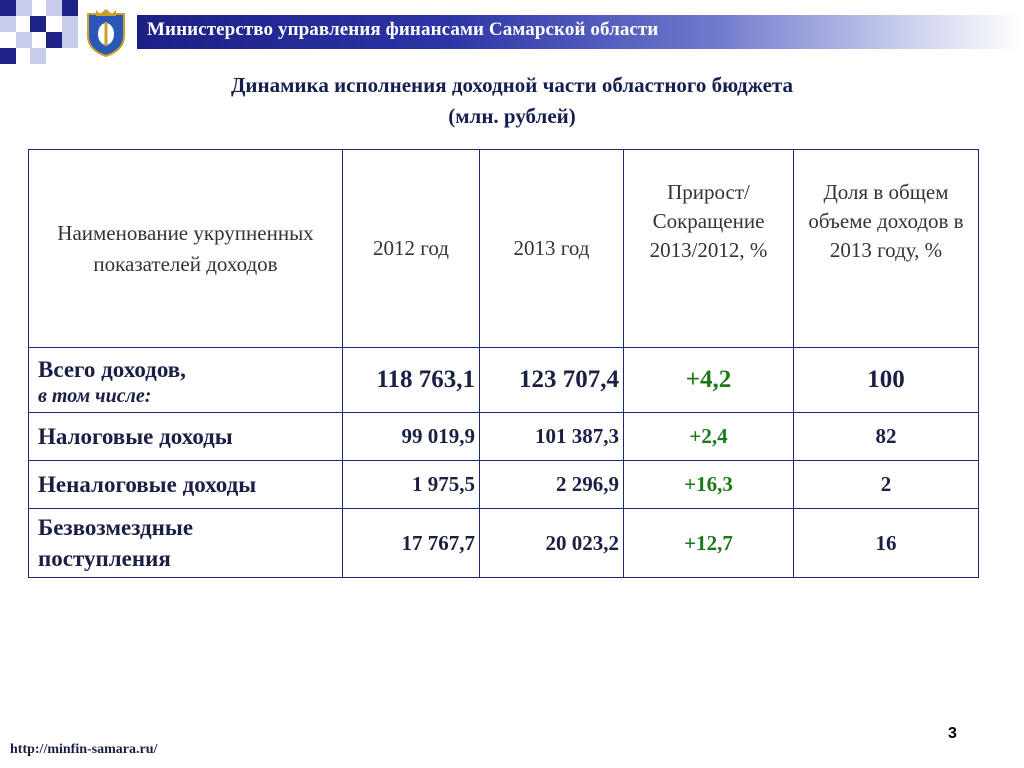 This screenshot has width=1024, height=768. I want to click on value-2012: 99 019,9, so click(411, 436).